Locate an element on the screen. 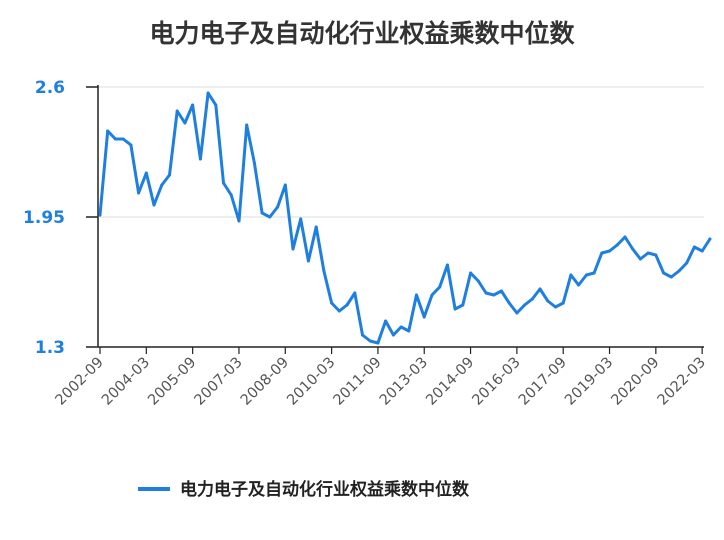 The image size is (724, 540). x-tick-label: 2007-03 is located at coordinates (219, 382).